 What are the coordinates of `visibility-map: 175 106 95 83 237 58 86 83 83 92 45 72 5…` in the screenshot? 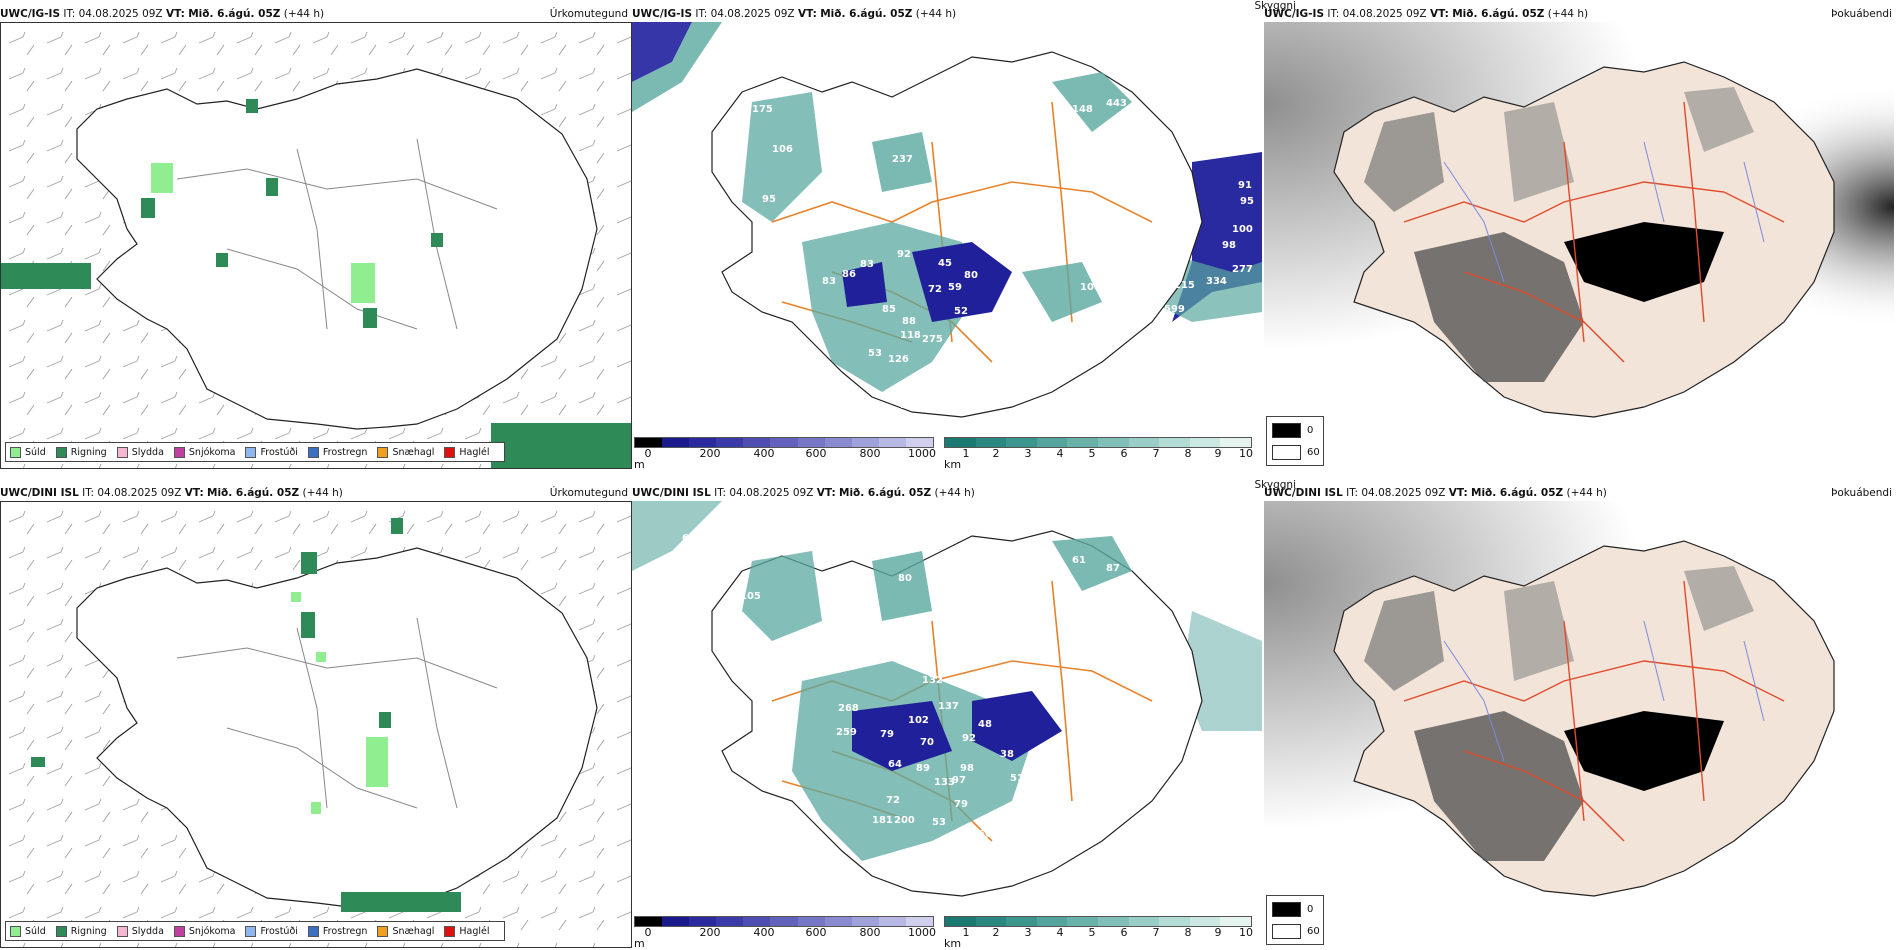 It's located at (947, 224).